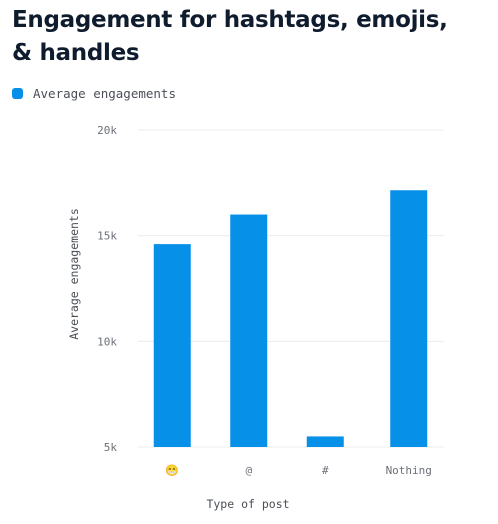 The image size is (498, 524). What do you see at coordinates (247, 504) in the screenshot?
I see `x-axis-label: Type of post` at bounding box center [247, 504].